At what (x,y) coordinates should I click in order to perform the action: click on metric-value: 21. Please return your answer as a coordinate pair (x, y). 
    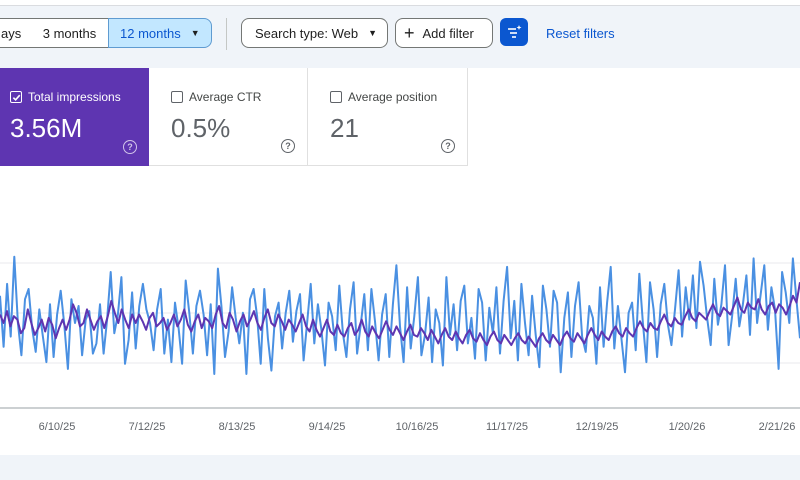
    Looking at the image, I should click on (344, 128).